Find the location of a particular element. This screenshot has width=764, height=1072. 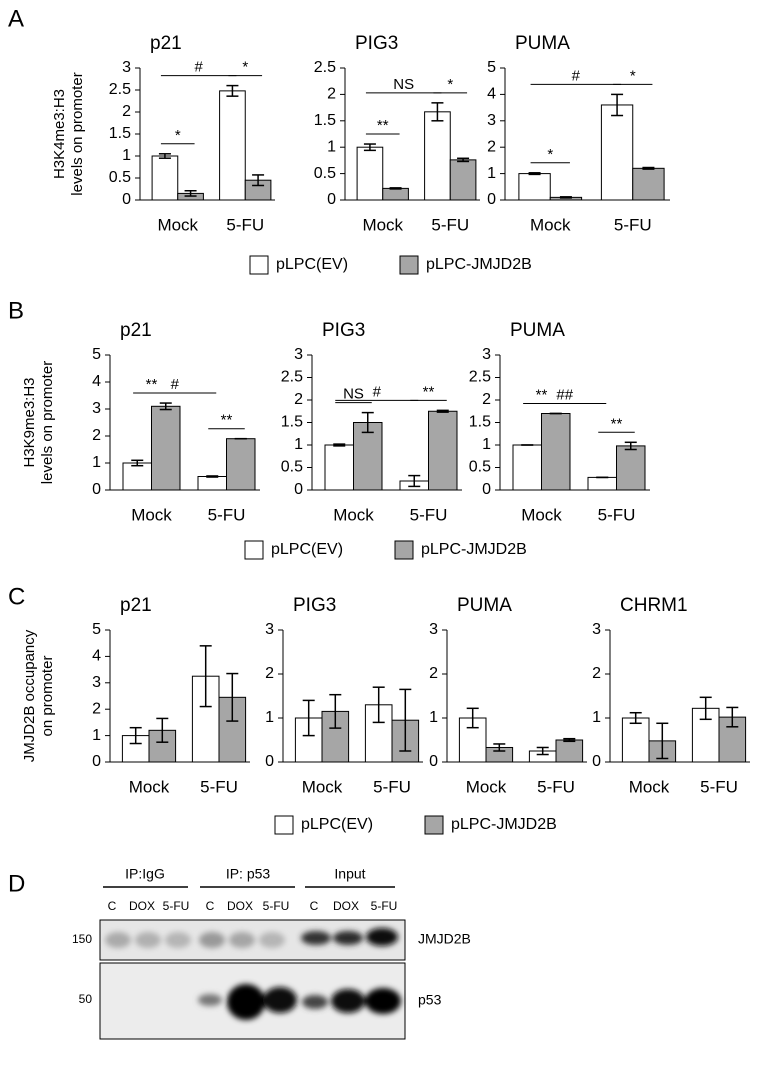

panel-letter: A is located at coordinates (16, 18).